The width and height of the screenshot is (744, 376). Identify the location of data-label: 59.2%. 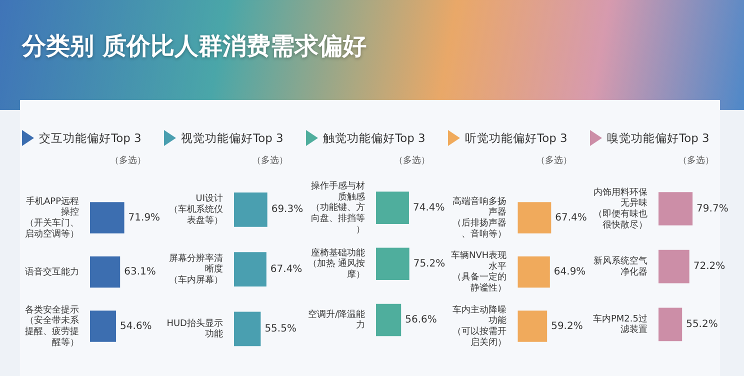
(567, 326).